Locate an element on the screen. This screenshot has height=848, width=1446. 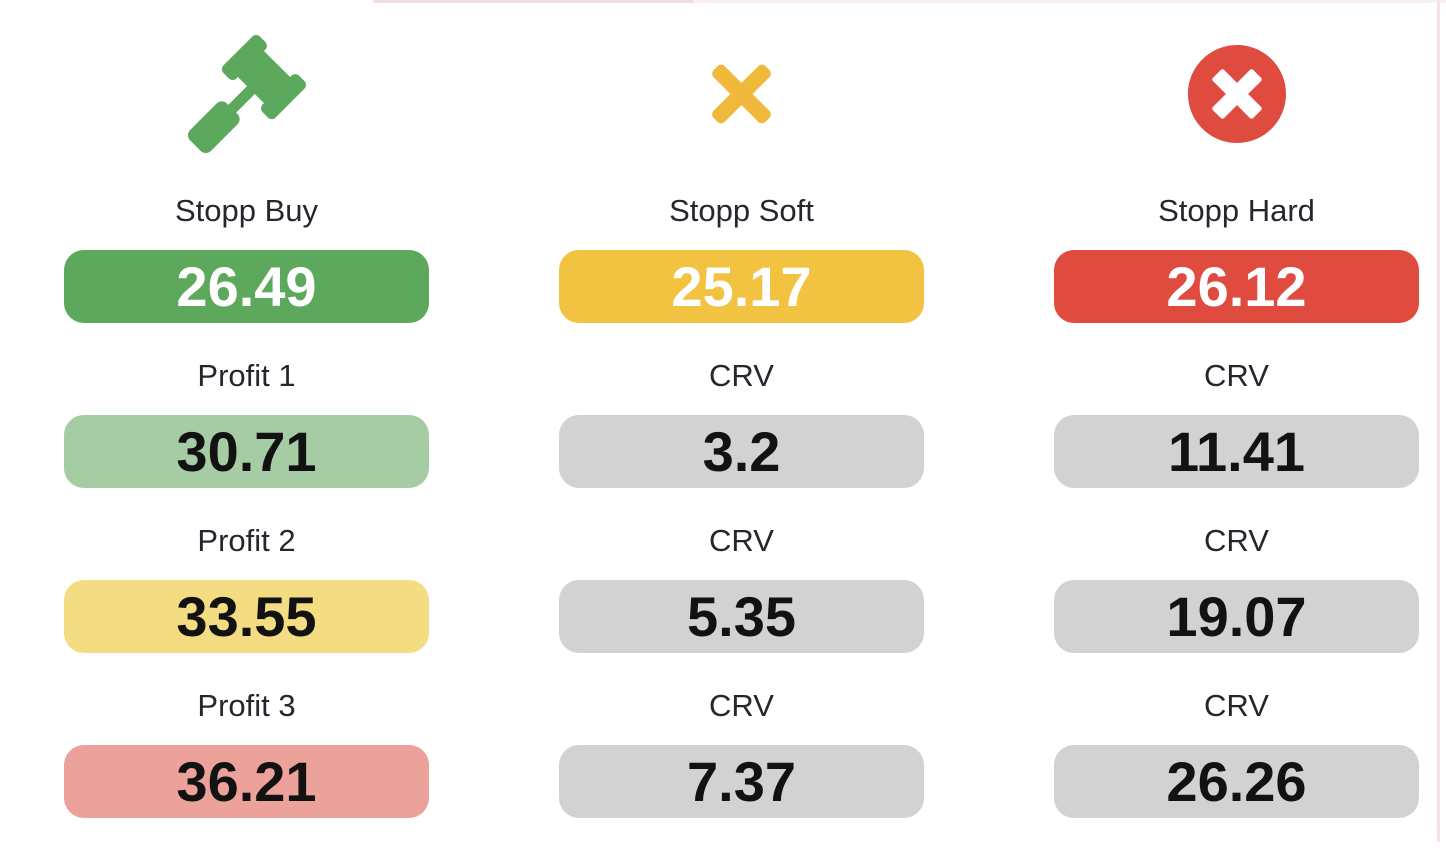
right-border is located at coordinates (1438, 421).